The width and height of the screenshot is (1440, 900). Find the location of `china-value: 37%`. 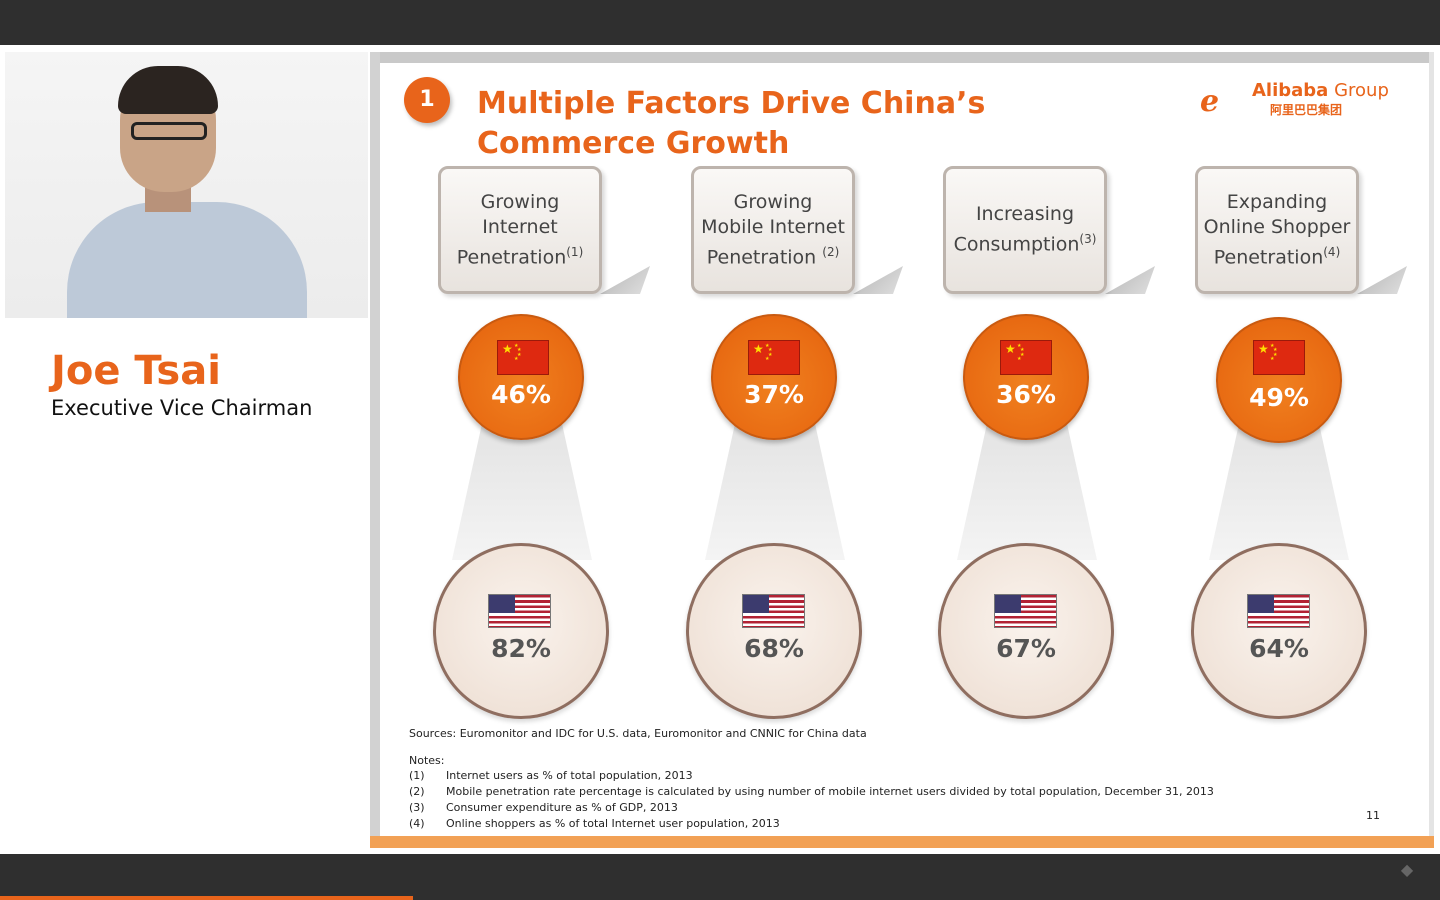

china-value: 37% is located at coordinates (774, 394).